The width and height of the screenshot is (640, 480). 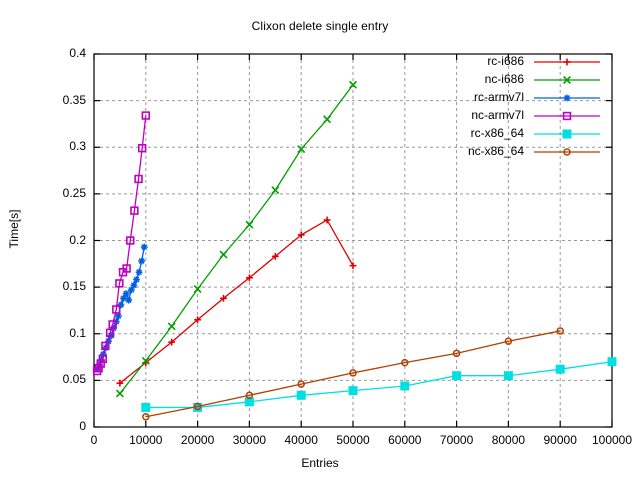 What do you see at coordinates (94, 440) in the screenshot?
I see `x-tick-label: 0` at bounding box center [94, 440].